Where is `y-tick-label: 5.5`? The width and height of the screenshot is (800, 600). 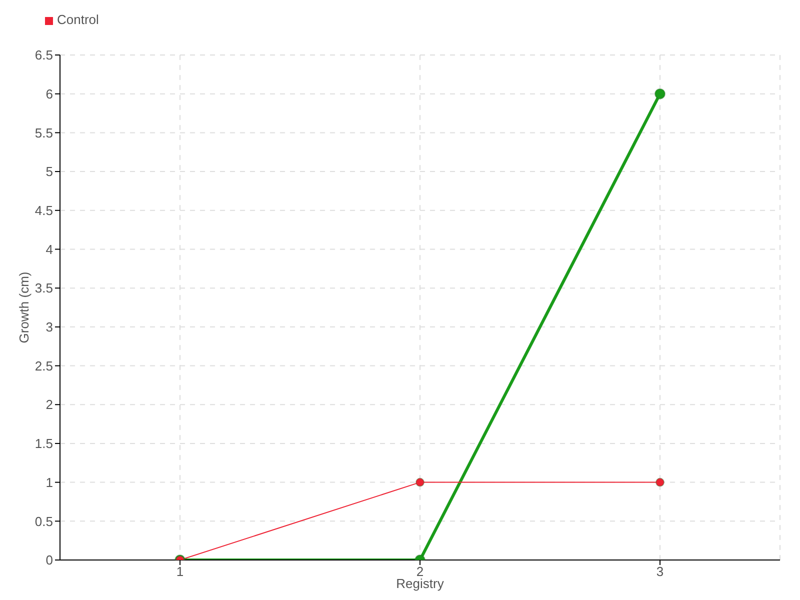 y-tick-label: 5.5 is located at coordinates (43, 132).